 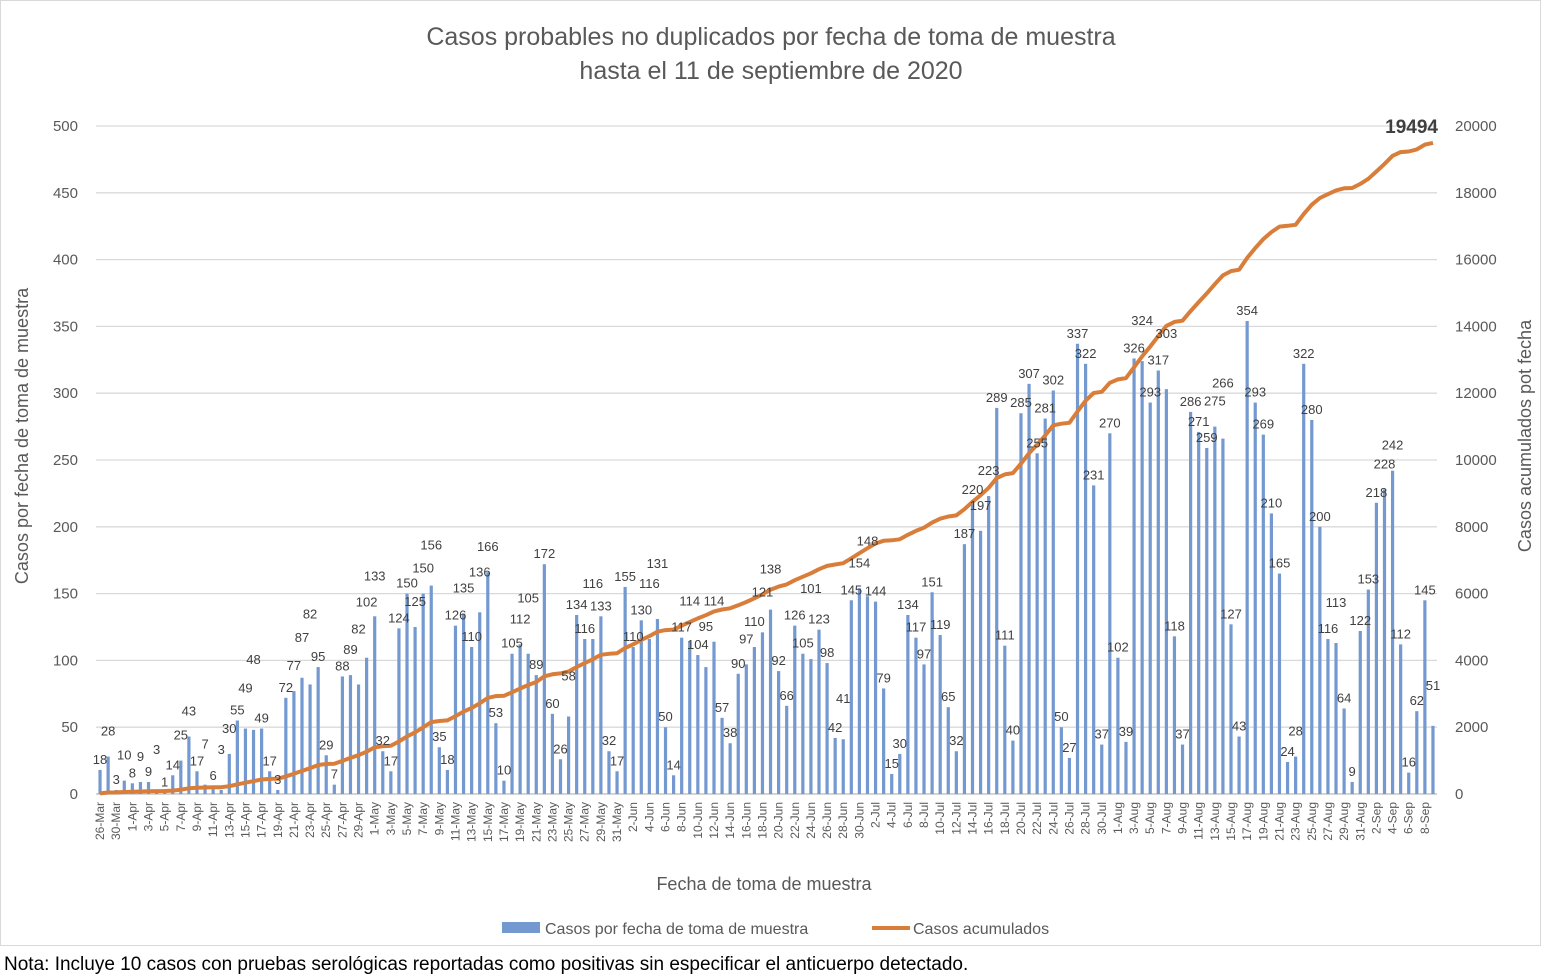 I want to click on x-tick-label: 8-Sep, so click(x=1425, y=818).